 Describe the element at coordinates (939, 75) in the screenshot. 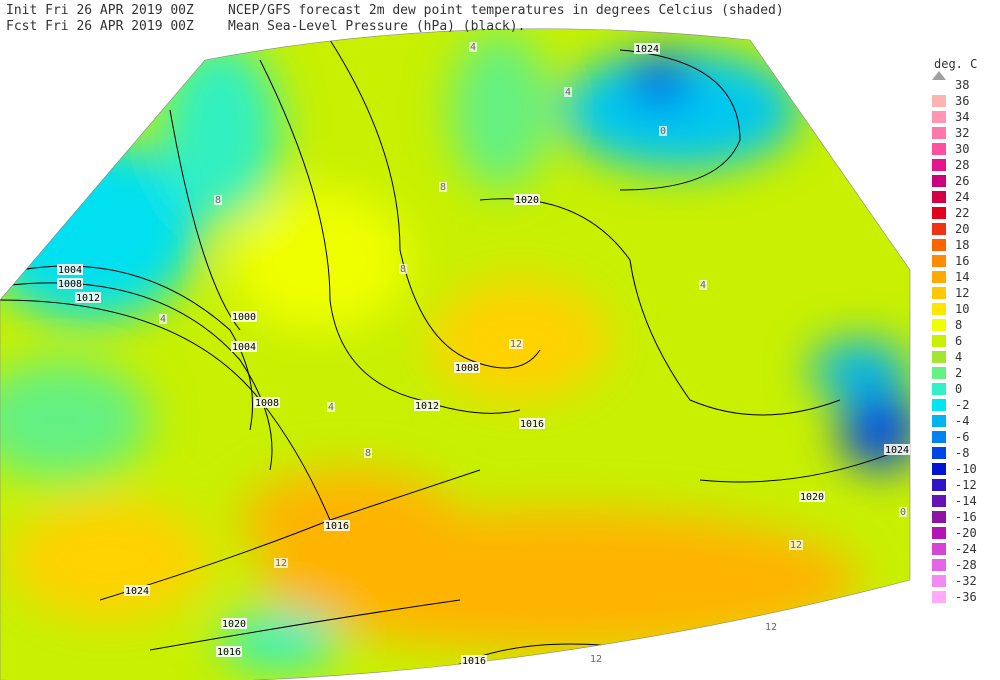

I see `legend-arrow` at that location.